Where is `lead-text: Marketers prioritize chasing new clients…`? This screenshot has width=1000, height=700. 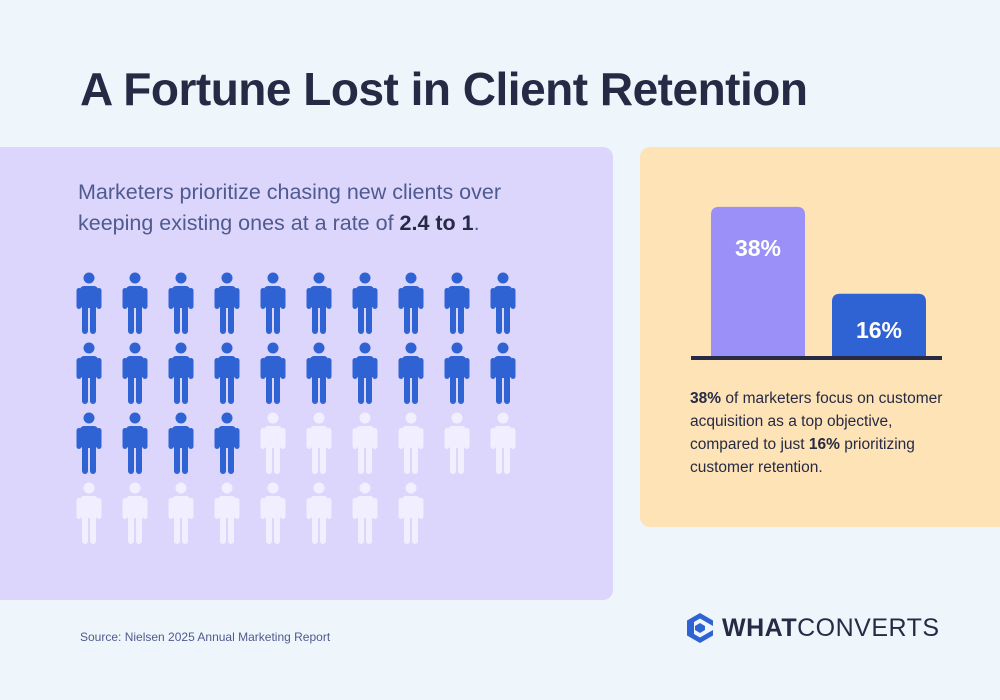 lead-text: Marketers prioritize chasing new clients… is located at coordinates (328, 208).